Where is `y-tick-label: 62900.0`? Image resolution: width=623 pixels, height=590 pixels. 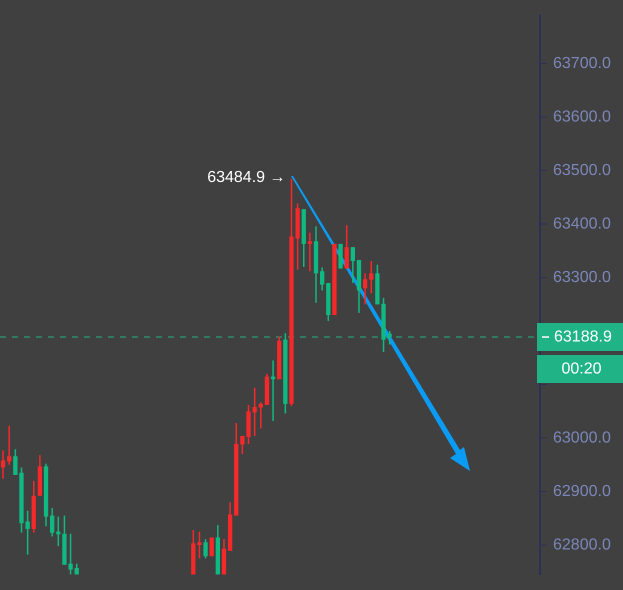 y-tick-label: 62900.0 is located at coordinates (582, 491).